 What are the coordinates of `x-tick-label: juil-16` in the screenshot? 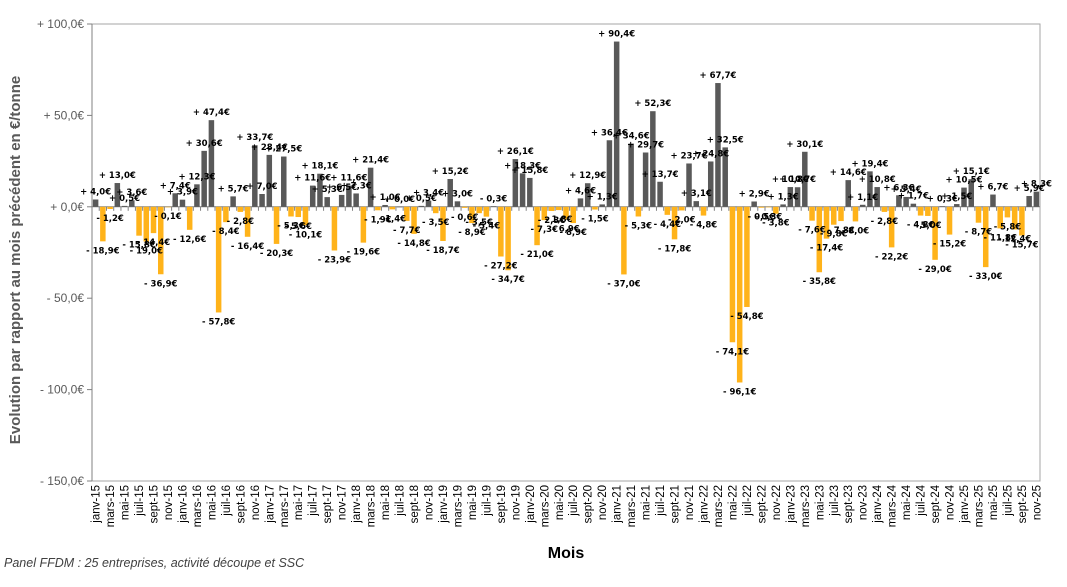 It's located at (227, 501).